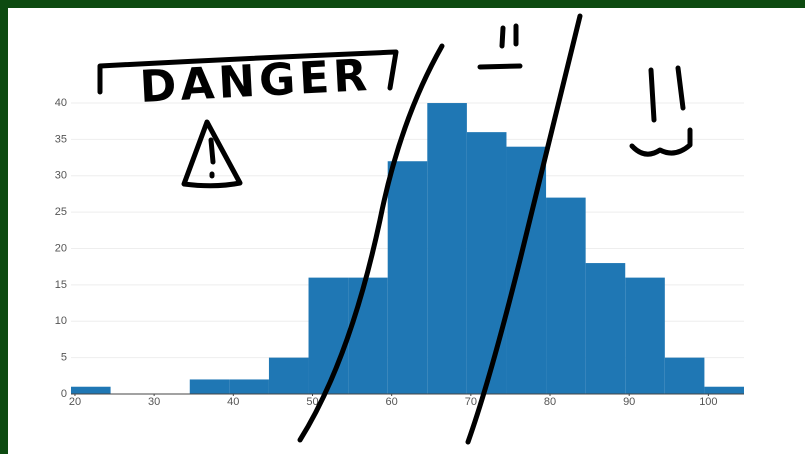 The height and width of the screenshot is (454, 805). I want to click on y-tick-label: 20, so click(61, 248).